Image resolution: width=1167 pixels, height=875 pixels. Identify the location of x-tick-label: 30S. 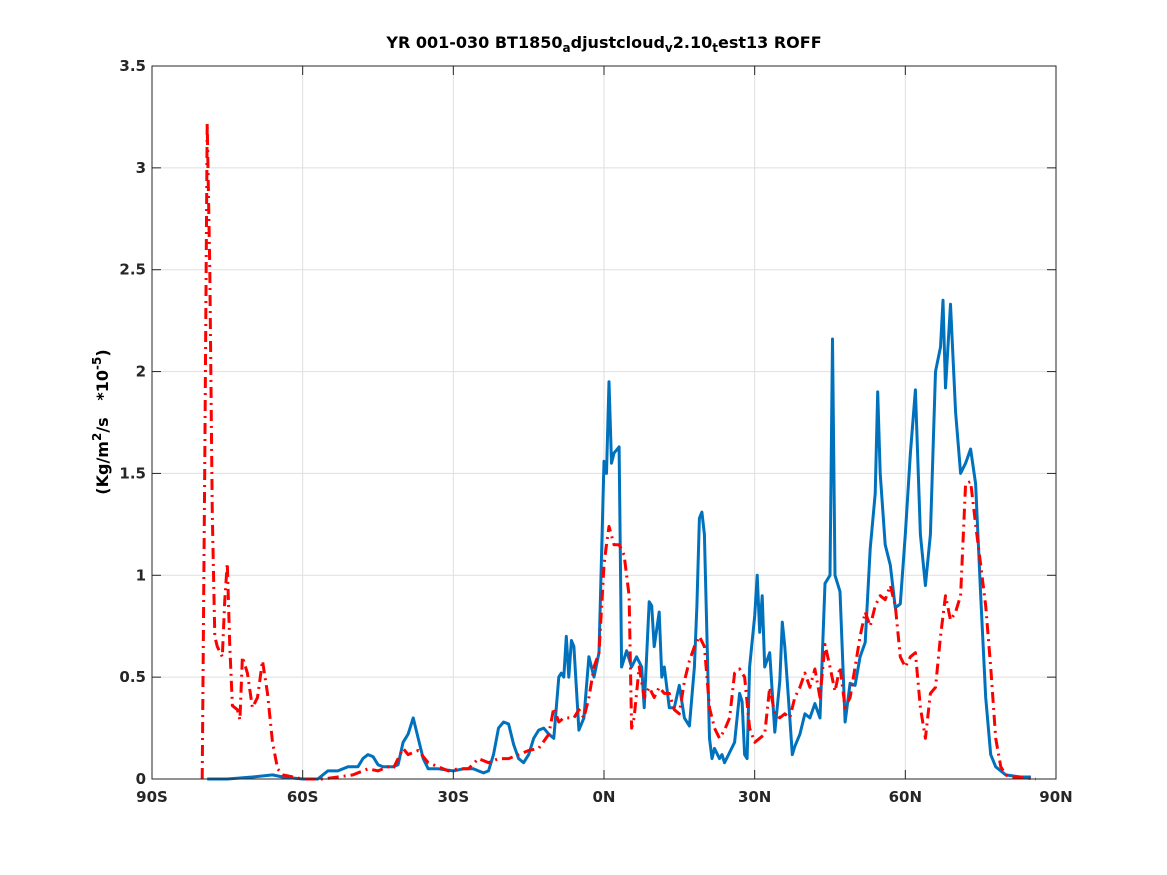
(453, 797).